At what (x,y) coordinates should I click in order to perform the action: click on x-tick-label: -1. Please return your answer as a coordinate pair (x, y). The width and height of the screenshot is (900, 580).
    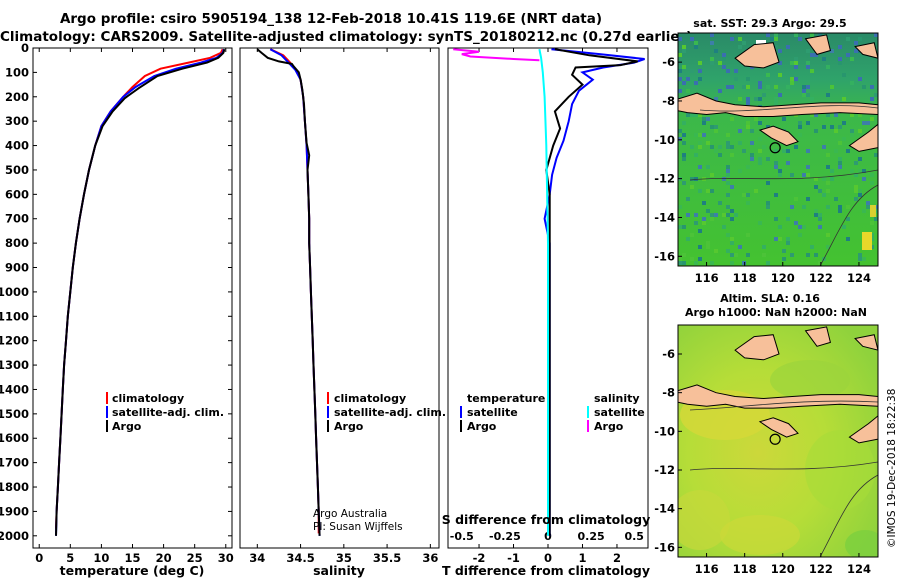
    Looking at the image, I should click on (513, 558).